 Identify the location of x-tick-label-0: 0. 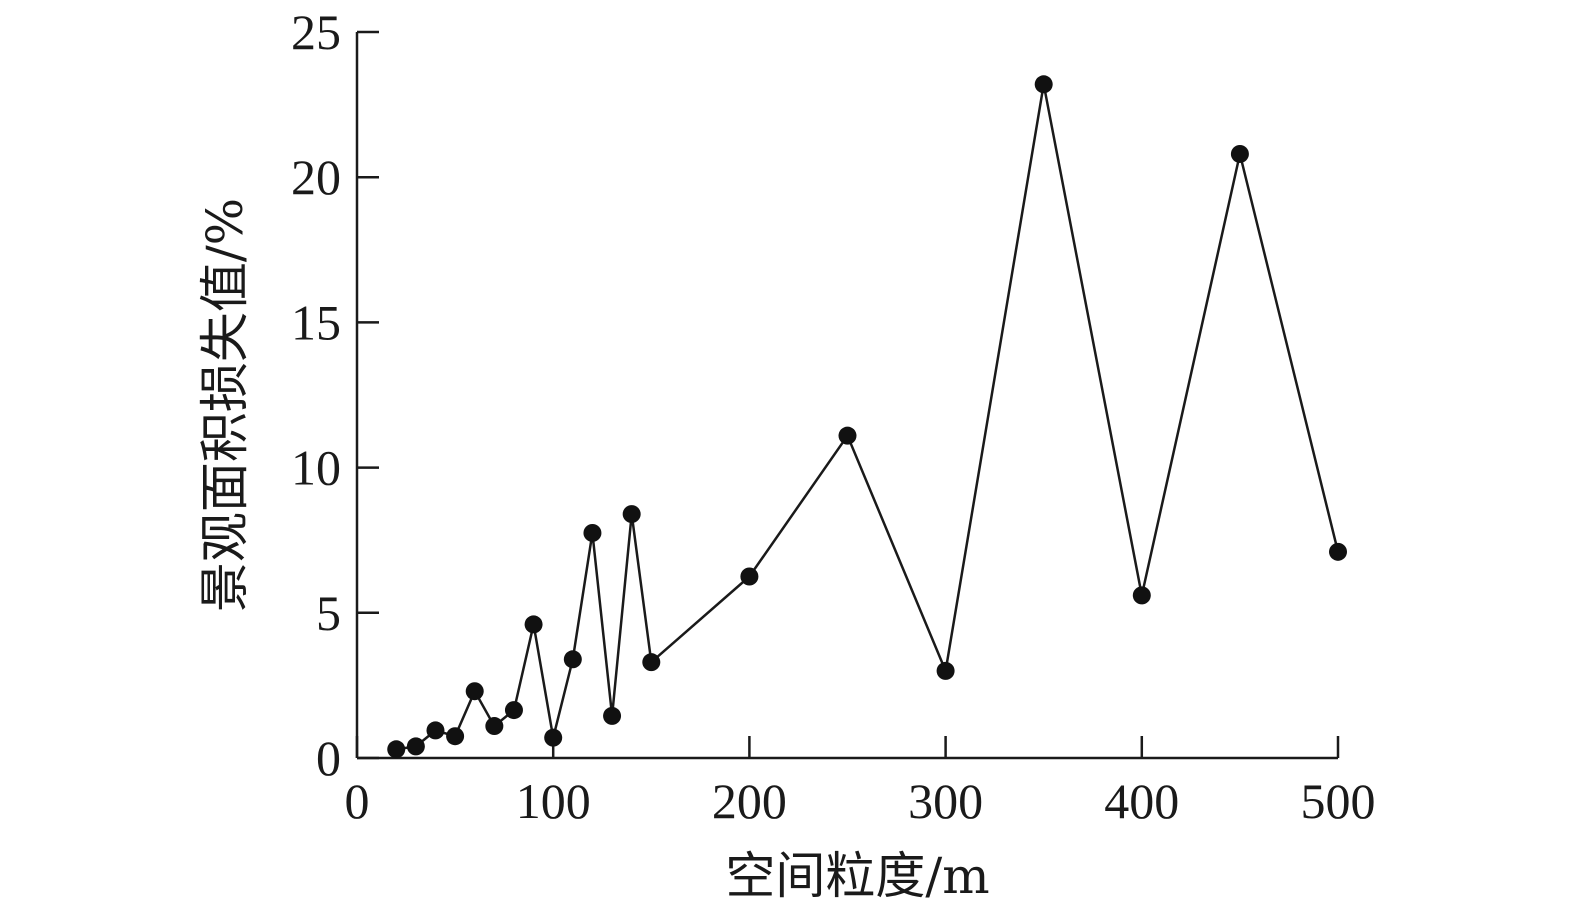
(357, 801).